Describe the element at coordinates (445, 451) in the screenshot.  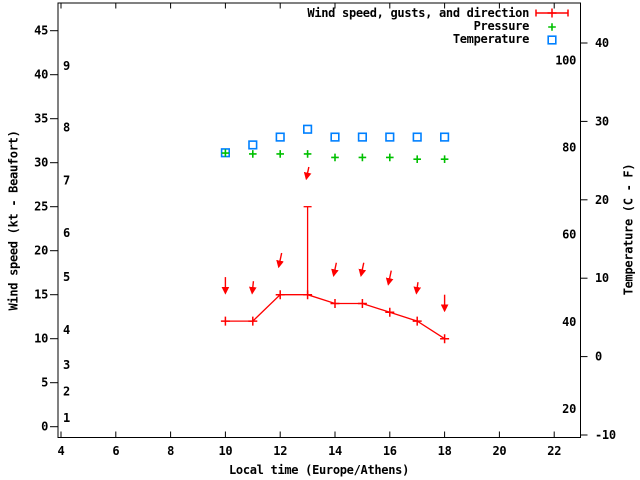
I see `x-tick-label-18: 18` at that location.